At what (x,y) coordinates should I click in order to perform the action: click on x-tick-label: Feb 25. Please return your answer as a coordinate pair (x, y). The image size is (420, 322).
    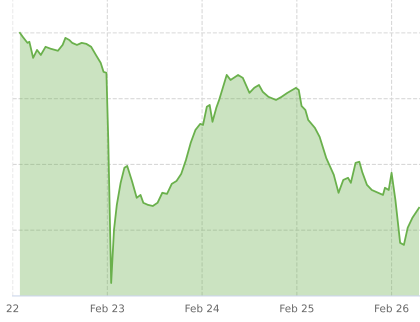
    Looking at the image, I should click on (297, 308).